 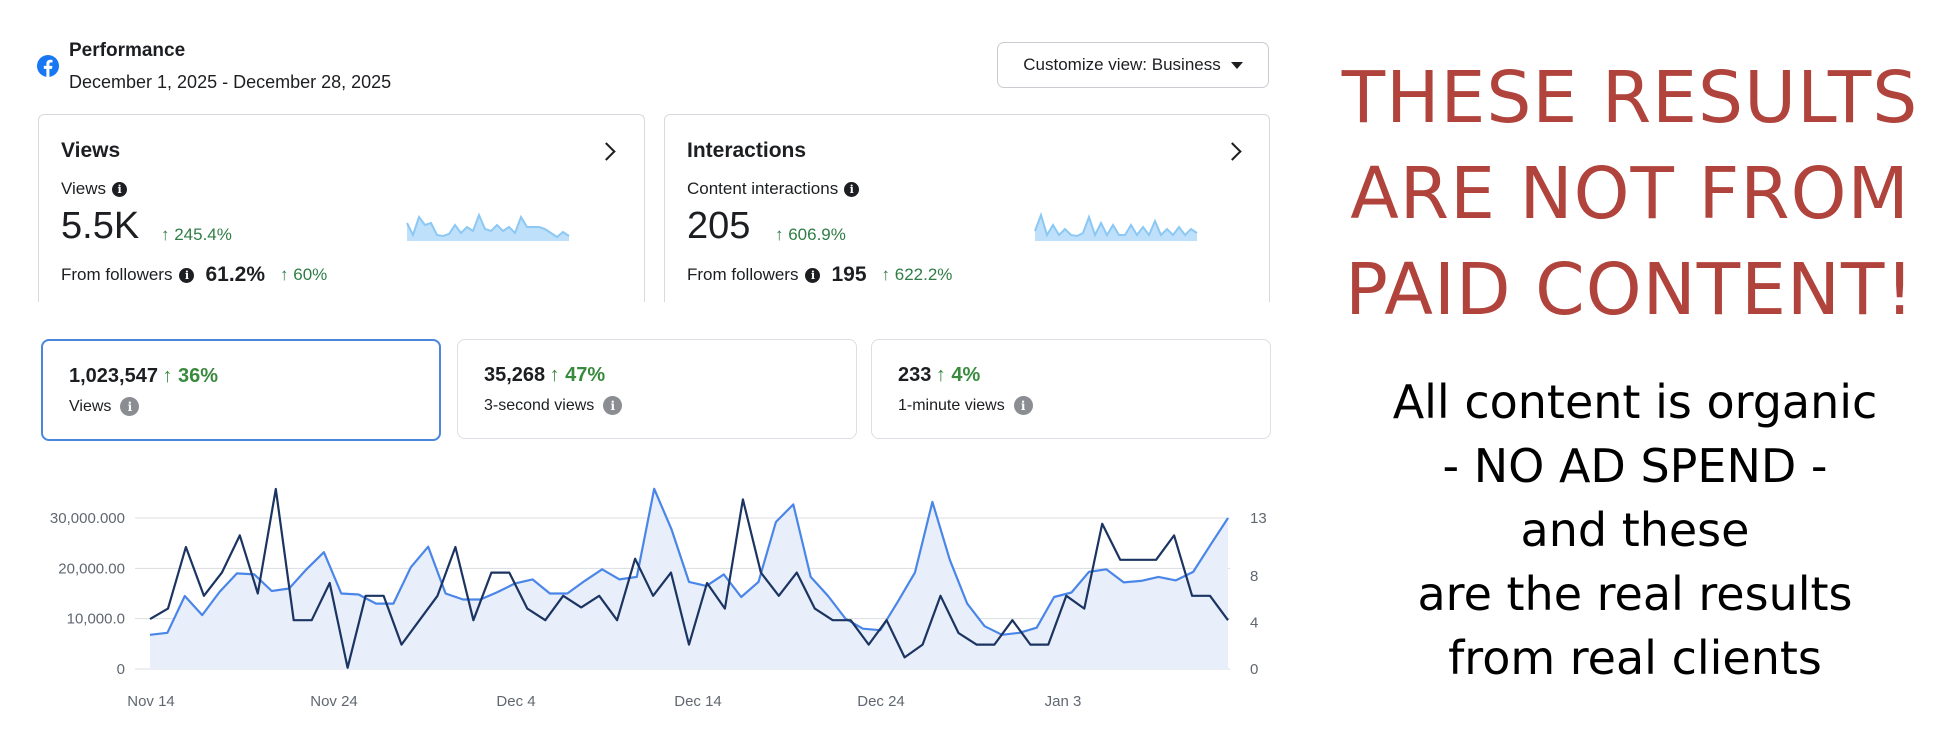 What do you see at coordinates (657, 389) in the screenshot?
I see `tab-3-second-views: 35,268 ↑ 47% 3-second views i` at bounding box center [657, 389].